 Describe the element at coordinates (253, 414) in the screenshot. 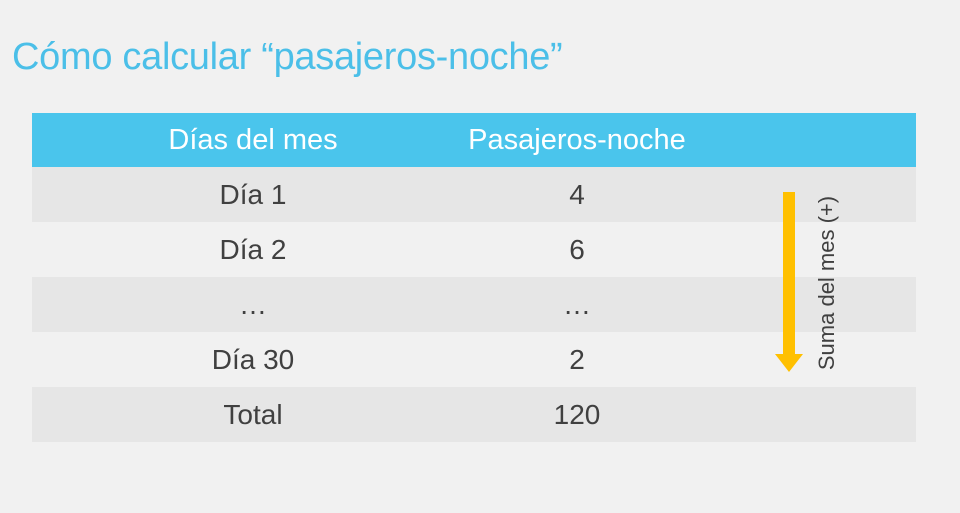

I see `total-label: Total` at that location.